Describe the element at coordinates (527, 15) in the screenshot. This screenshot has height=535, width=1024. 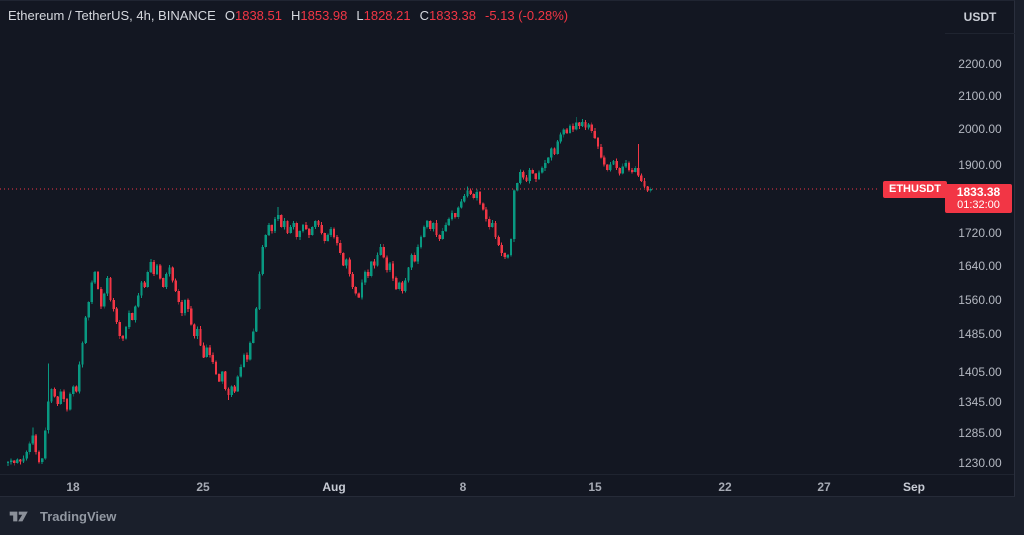
I see `price-change: -5.13 (-0.28%)` at that location.